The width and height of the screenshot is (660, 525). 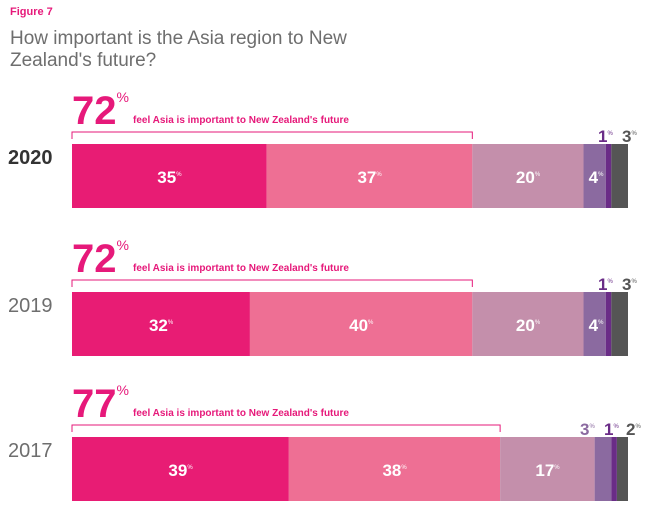 I want to click on data-label-2019-2: 40%, so click(x=361, y=325).